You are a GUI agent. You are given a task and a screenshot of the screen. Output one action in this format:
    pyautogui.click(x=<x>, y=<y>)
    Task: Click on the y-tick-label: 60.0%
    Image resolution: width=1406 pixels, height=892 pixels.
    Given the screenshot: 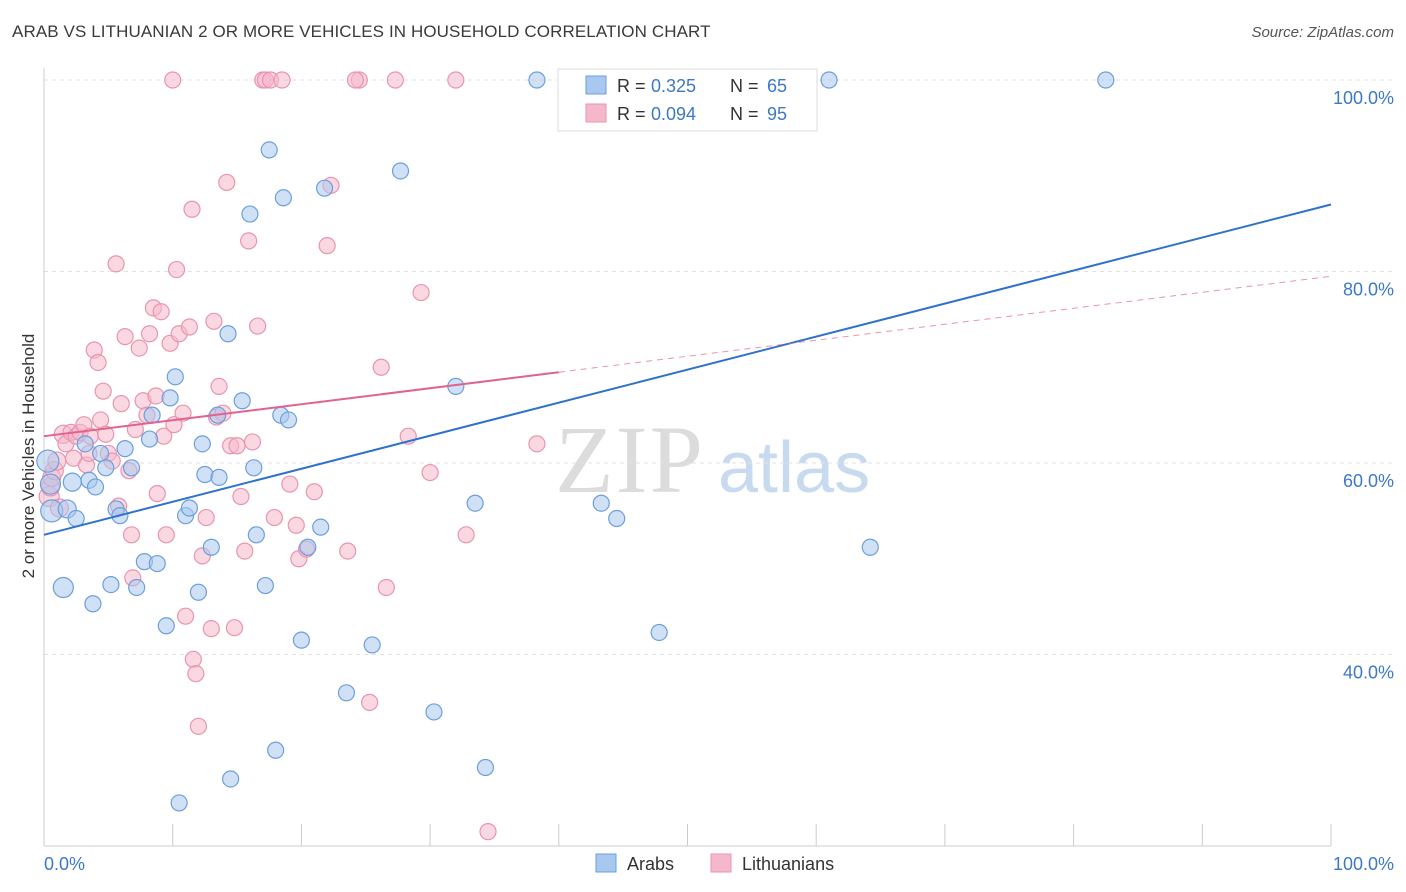 What is the action you would take?
    pyautogui.click(x=1368, y=481)
    